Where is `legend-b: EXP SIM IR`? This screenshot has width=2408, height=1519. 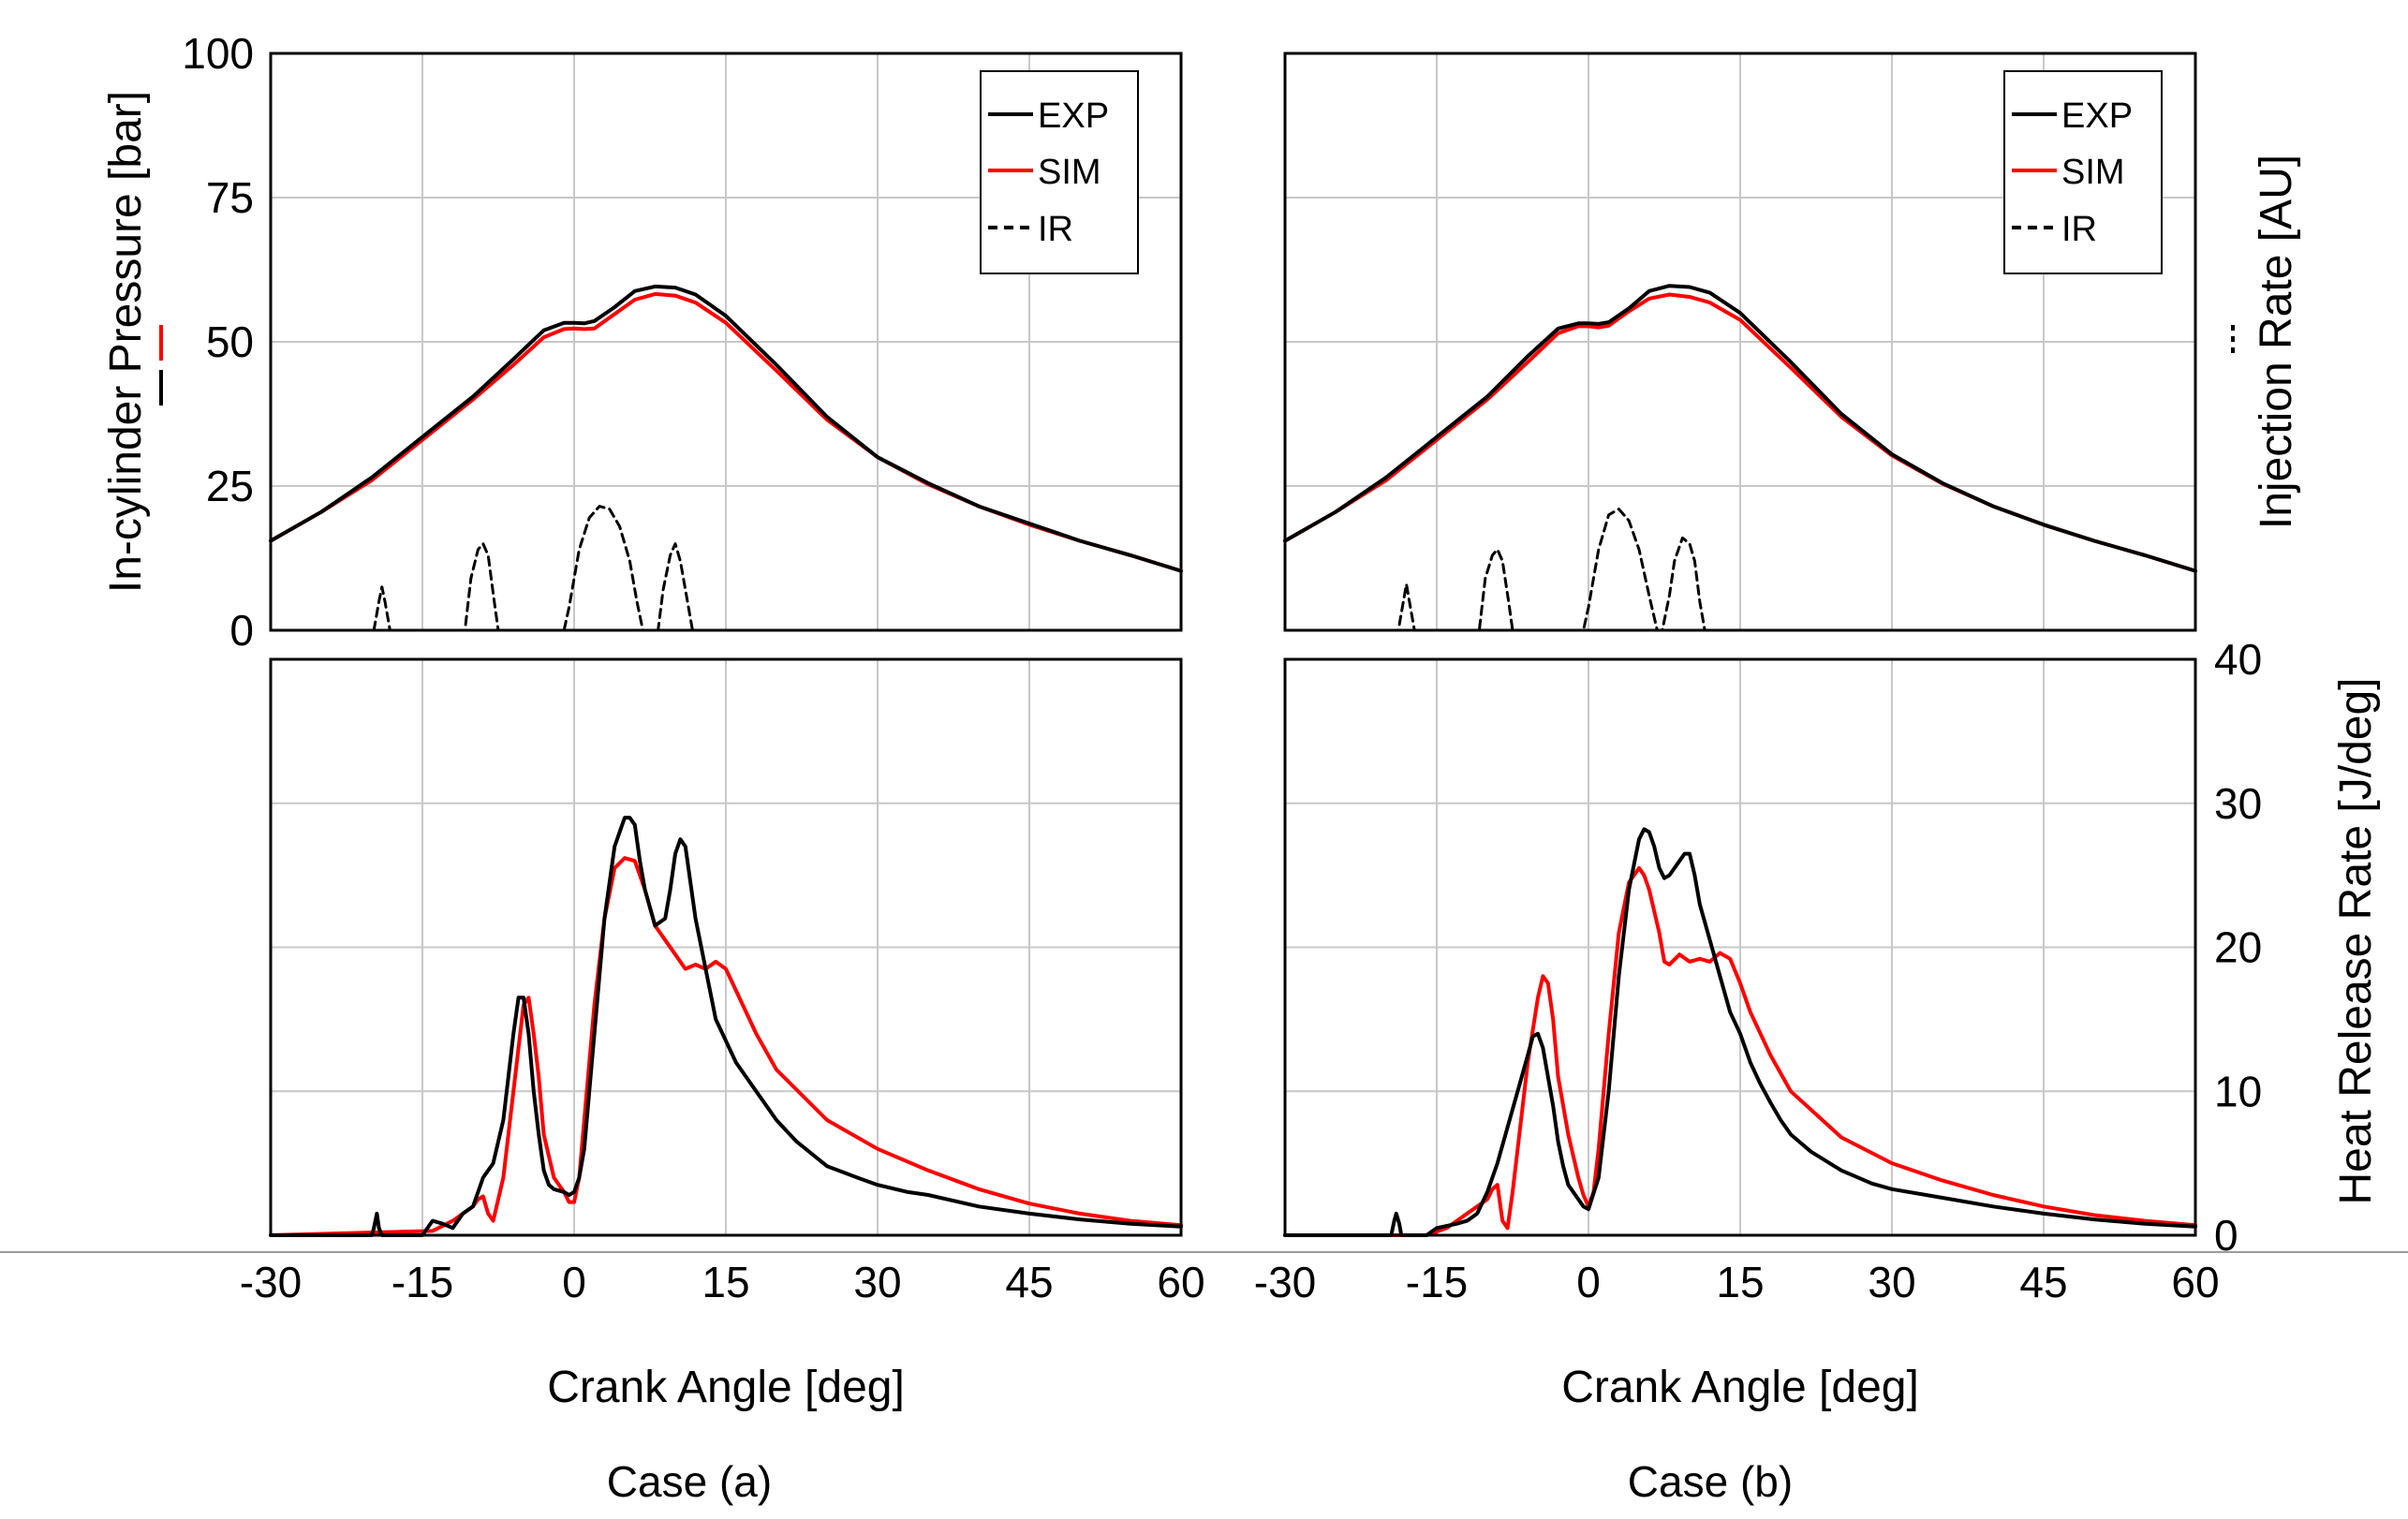
legend-b: EXP SIM IR is located at coordinates (2083, 172).